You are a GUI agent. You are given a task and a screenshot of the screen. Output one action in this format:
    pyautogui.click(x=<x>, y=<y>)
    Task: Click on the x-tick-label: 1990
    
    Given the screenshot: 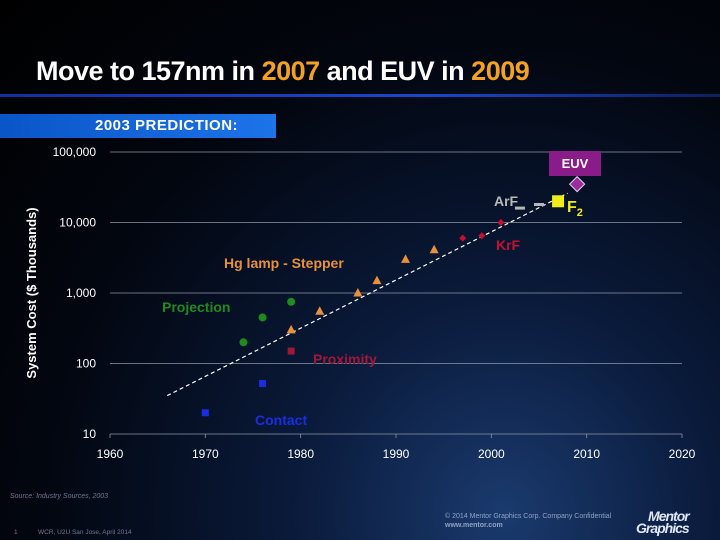 What is the action you would take?
    pyautogui.click(x=396, y=454)
    